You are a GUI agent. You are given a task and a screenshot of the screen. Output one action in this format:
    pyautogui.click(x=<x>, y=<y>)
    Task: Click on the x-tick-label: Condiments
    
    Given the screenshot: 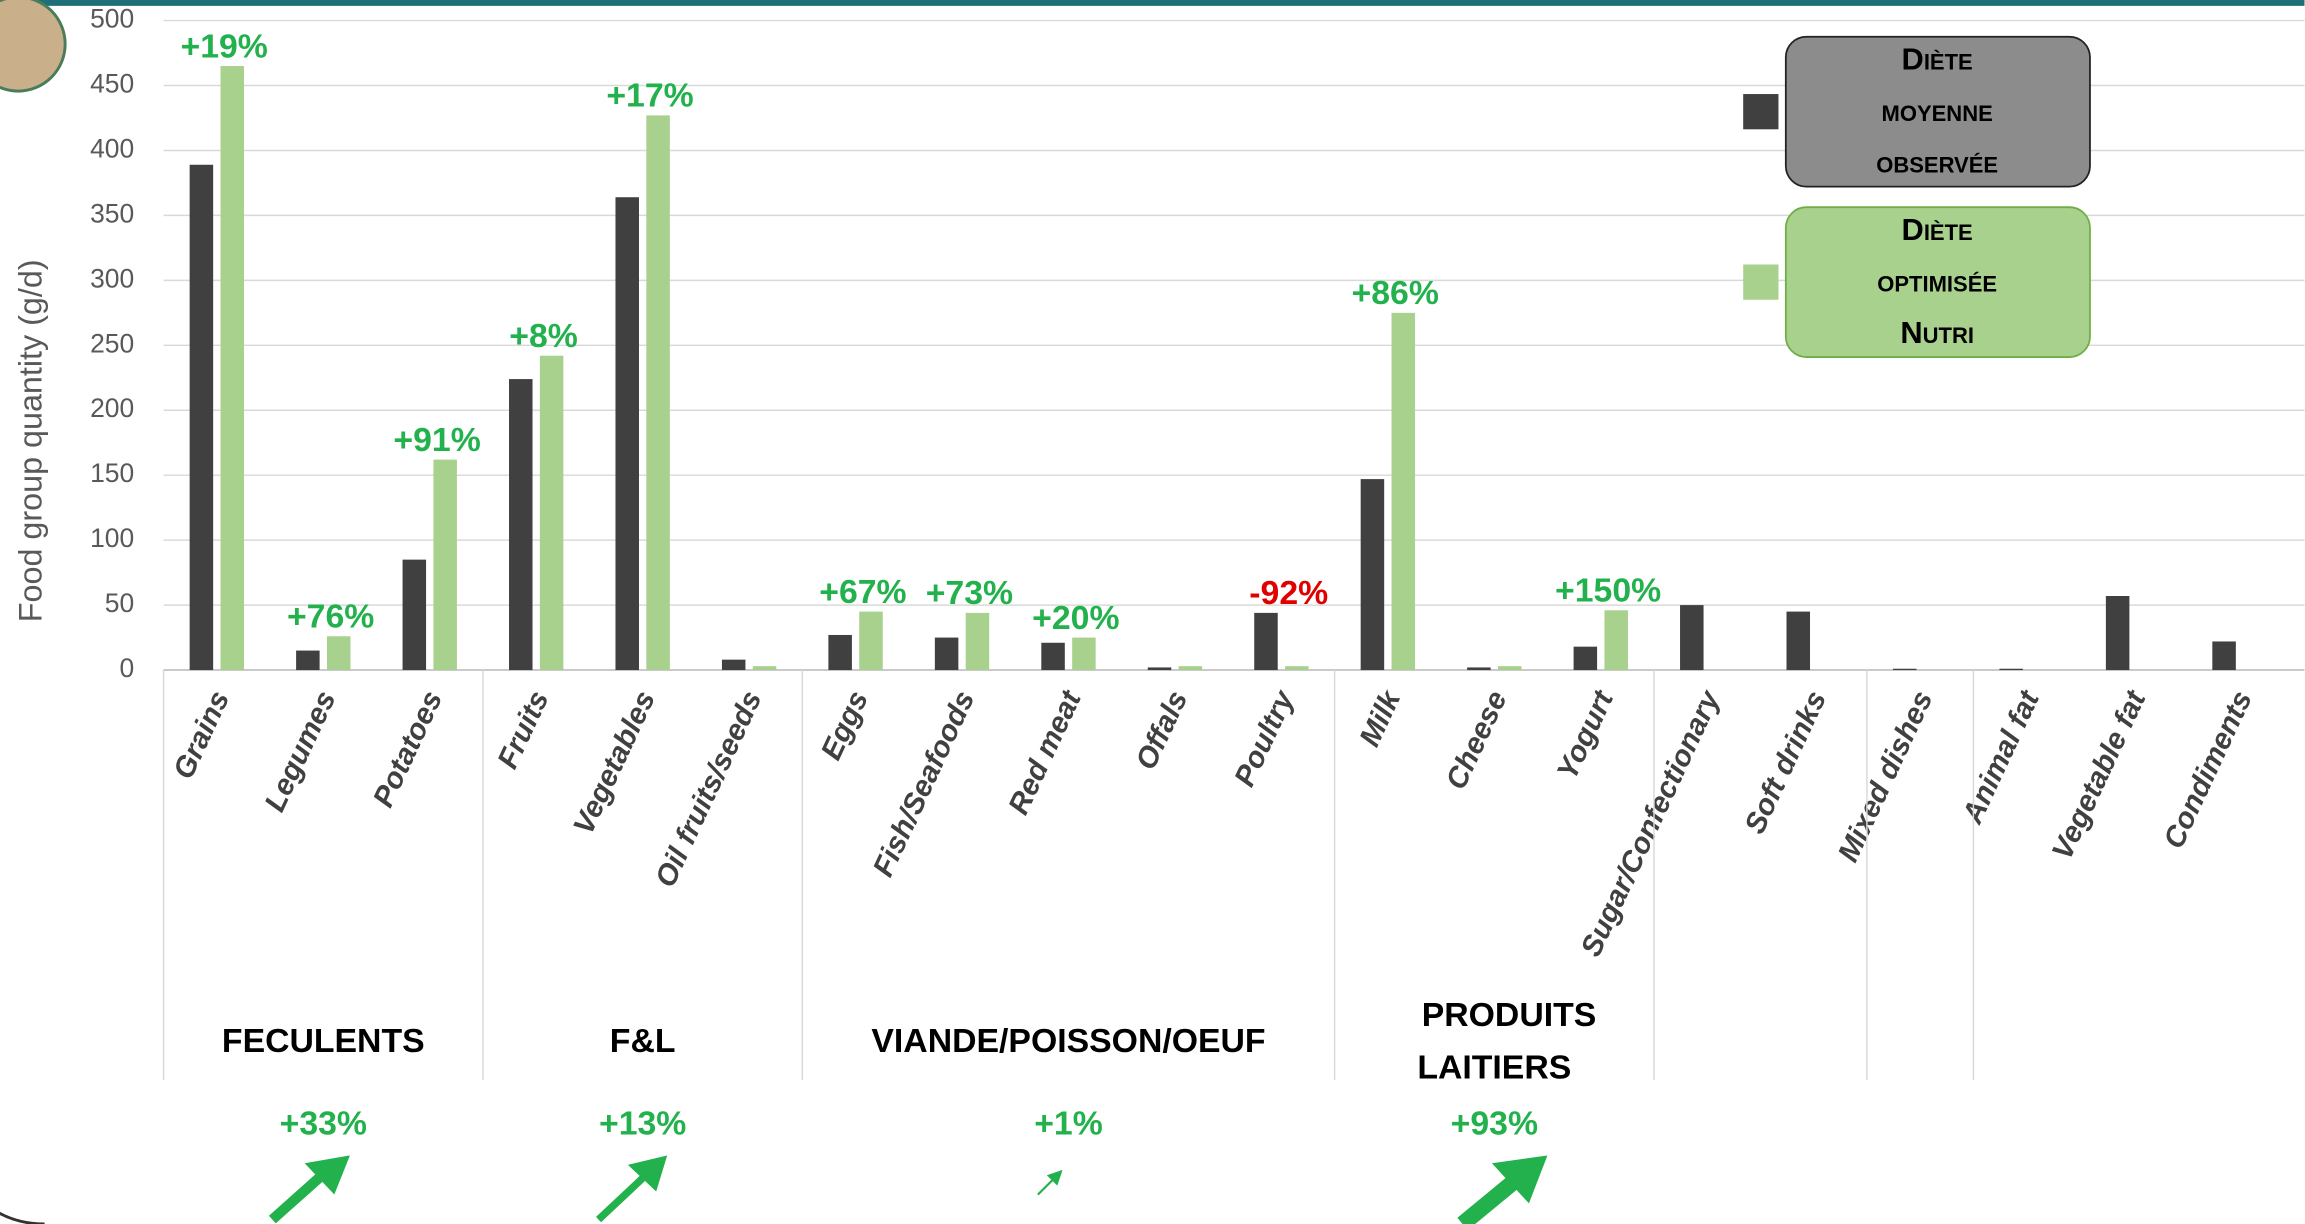 What is the action you would take?
    pyautogui.click(x=2208, y=770)
    